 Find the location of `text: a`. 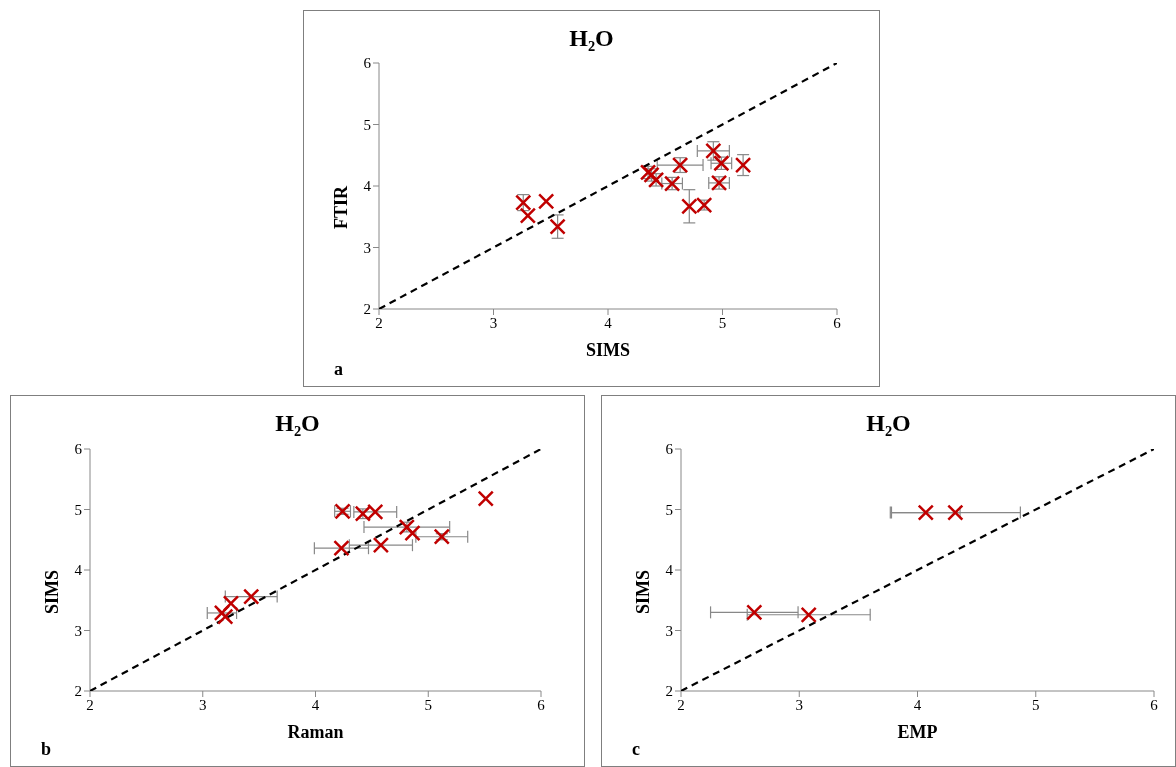

text: a is located at coordinates (338, 369).